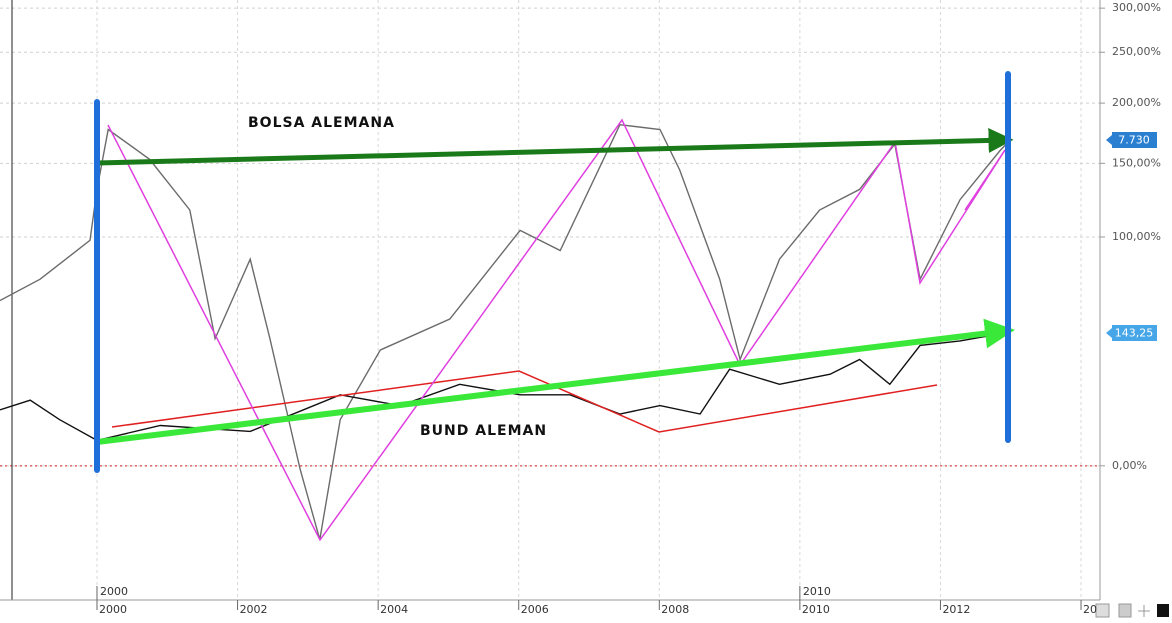 The height and width of the screenshot is (623, 1172). What do you see at coordinates (985, 180) in the screenshot?
I see `zigzag` at bounding box center [985, 180].